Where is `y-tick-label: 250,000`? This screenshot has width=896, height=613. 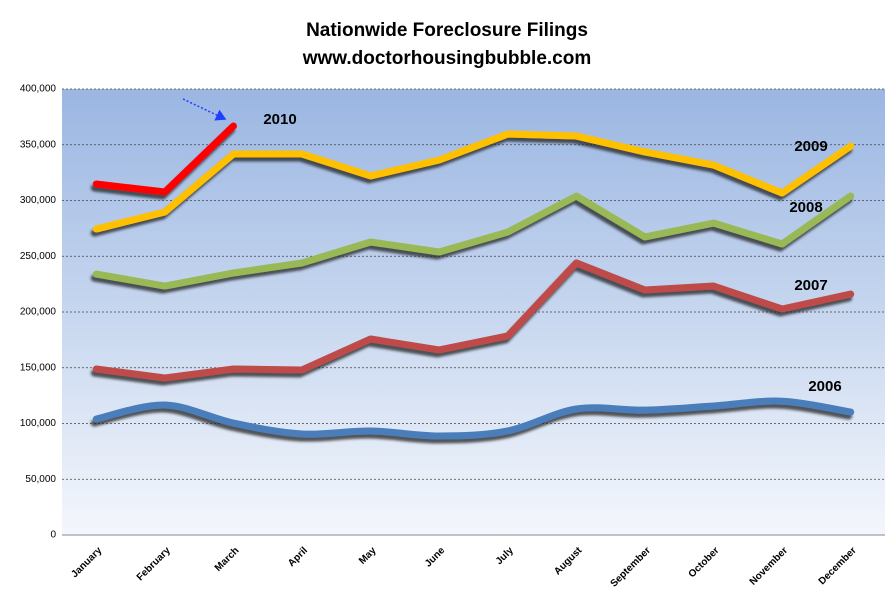
y-tick-label: 250,000 is located at coordinates (38, 256).